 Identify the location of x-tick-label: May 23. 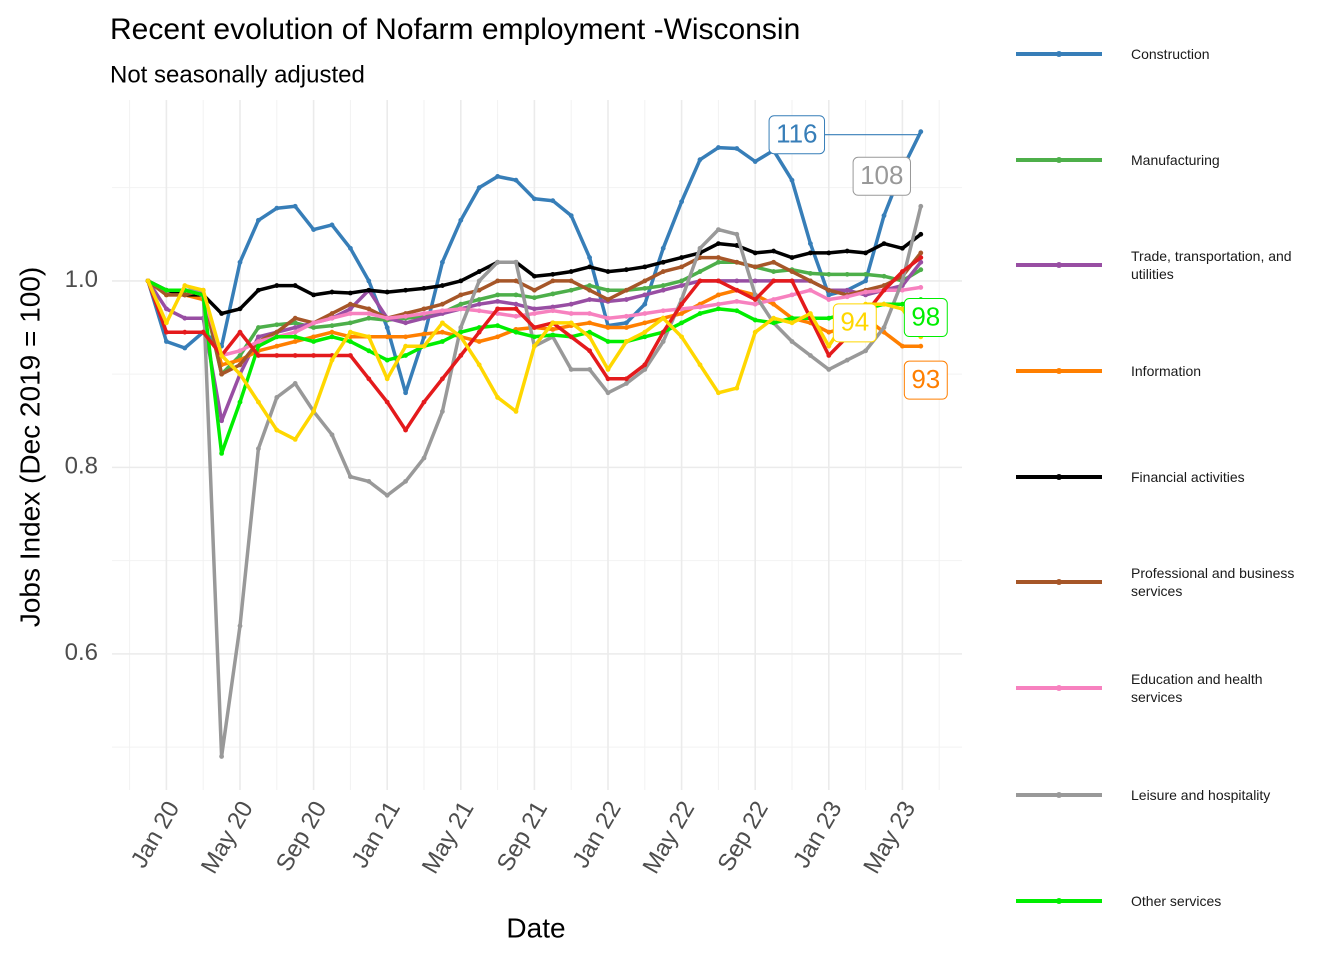
(889, 838).